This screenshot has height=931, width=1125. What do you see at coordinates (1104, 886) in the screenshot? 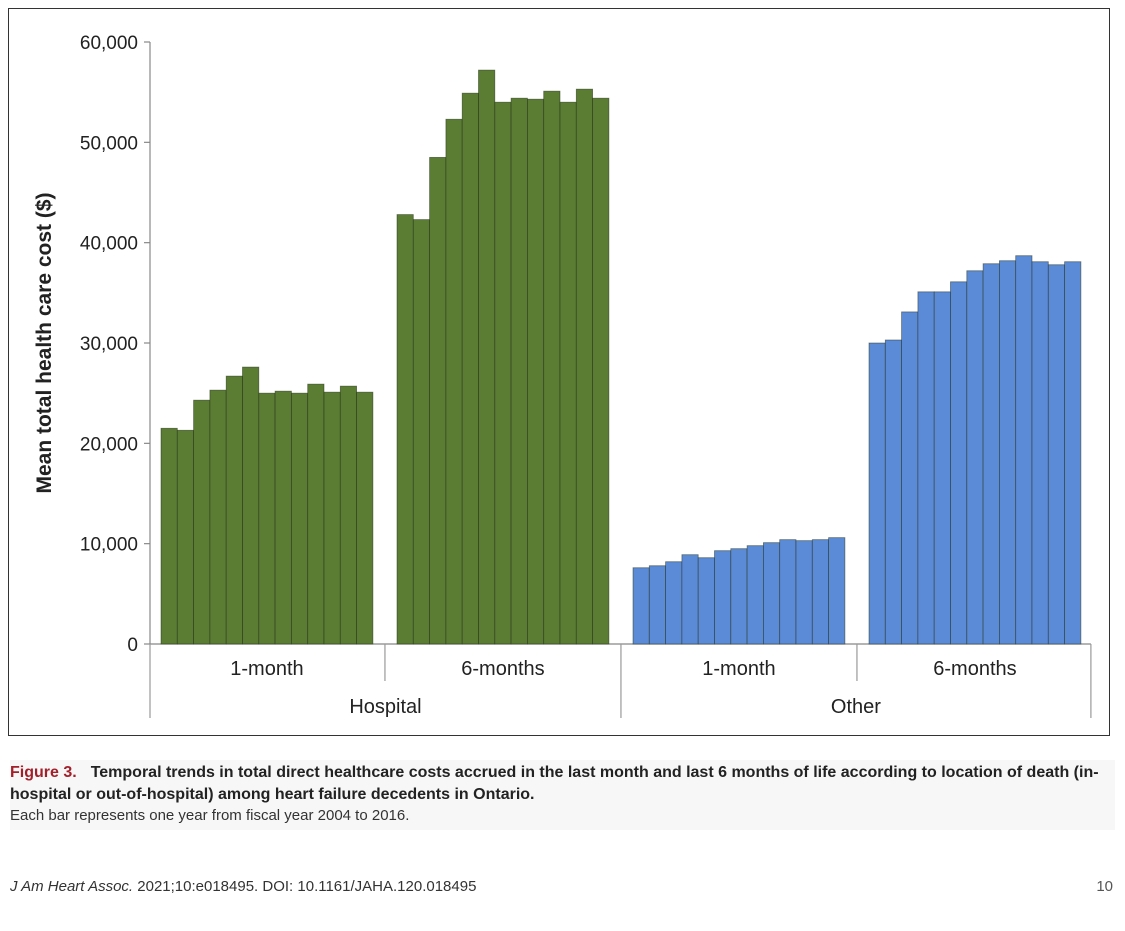
I see `page-number: 10` at bounding box center [1104, 886].